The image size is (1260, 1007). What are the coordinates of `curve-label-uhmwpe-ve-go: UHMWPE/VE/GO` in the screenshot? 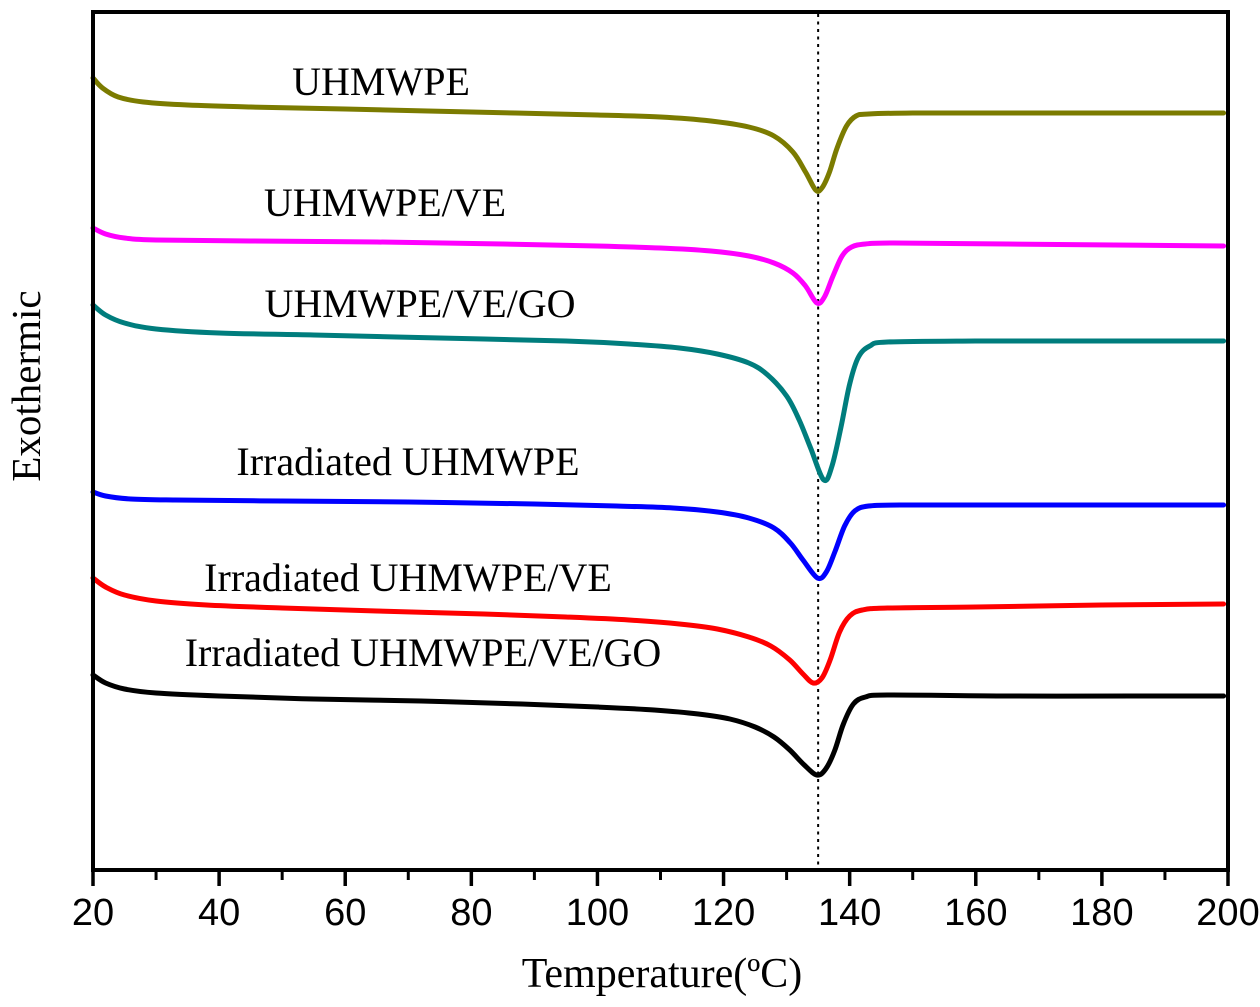 It's located at (419, 303).